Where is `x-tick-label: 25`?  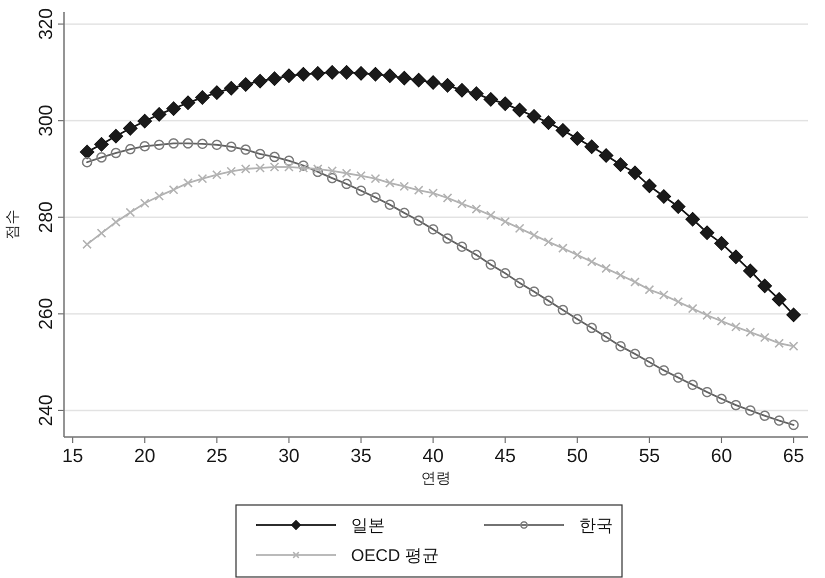 x-tick-label: 25 is located at coordinates (217, 456).